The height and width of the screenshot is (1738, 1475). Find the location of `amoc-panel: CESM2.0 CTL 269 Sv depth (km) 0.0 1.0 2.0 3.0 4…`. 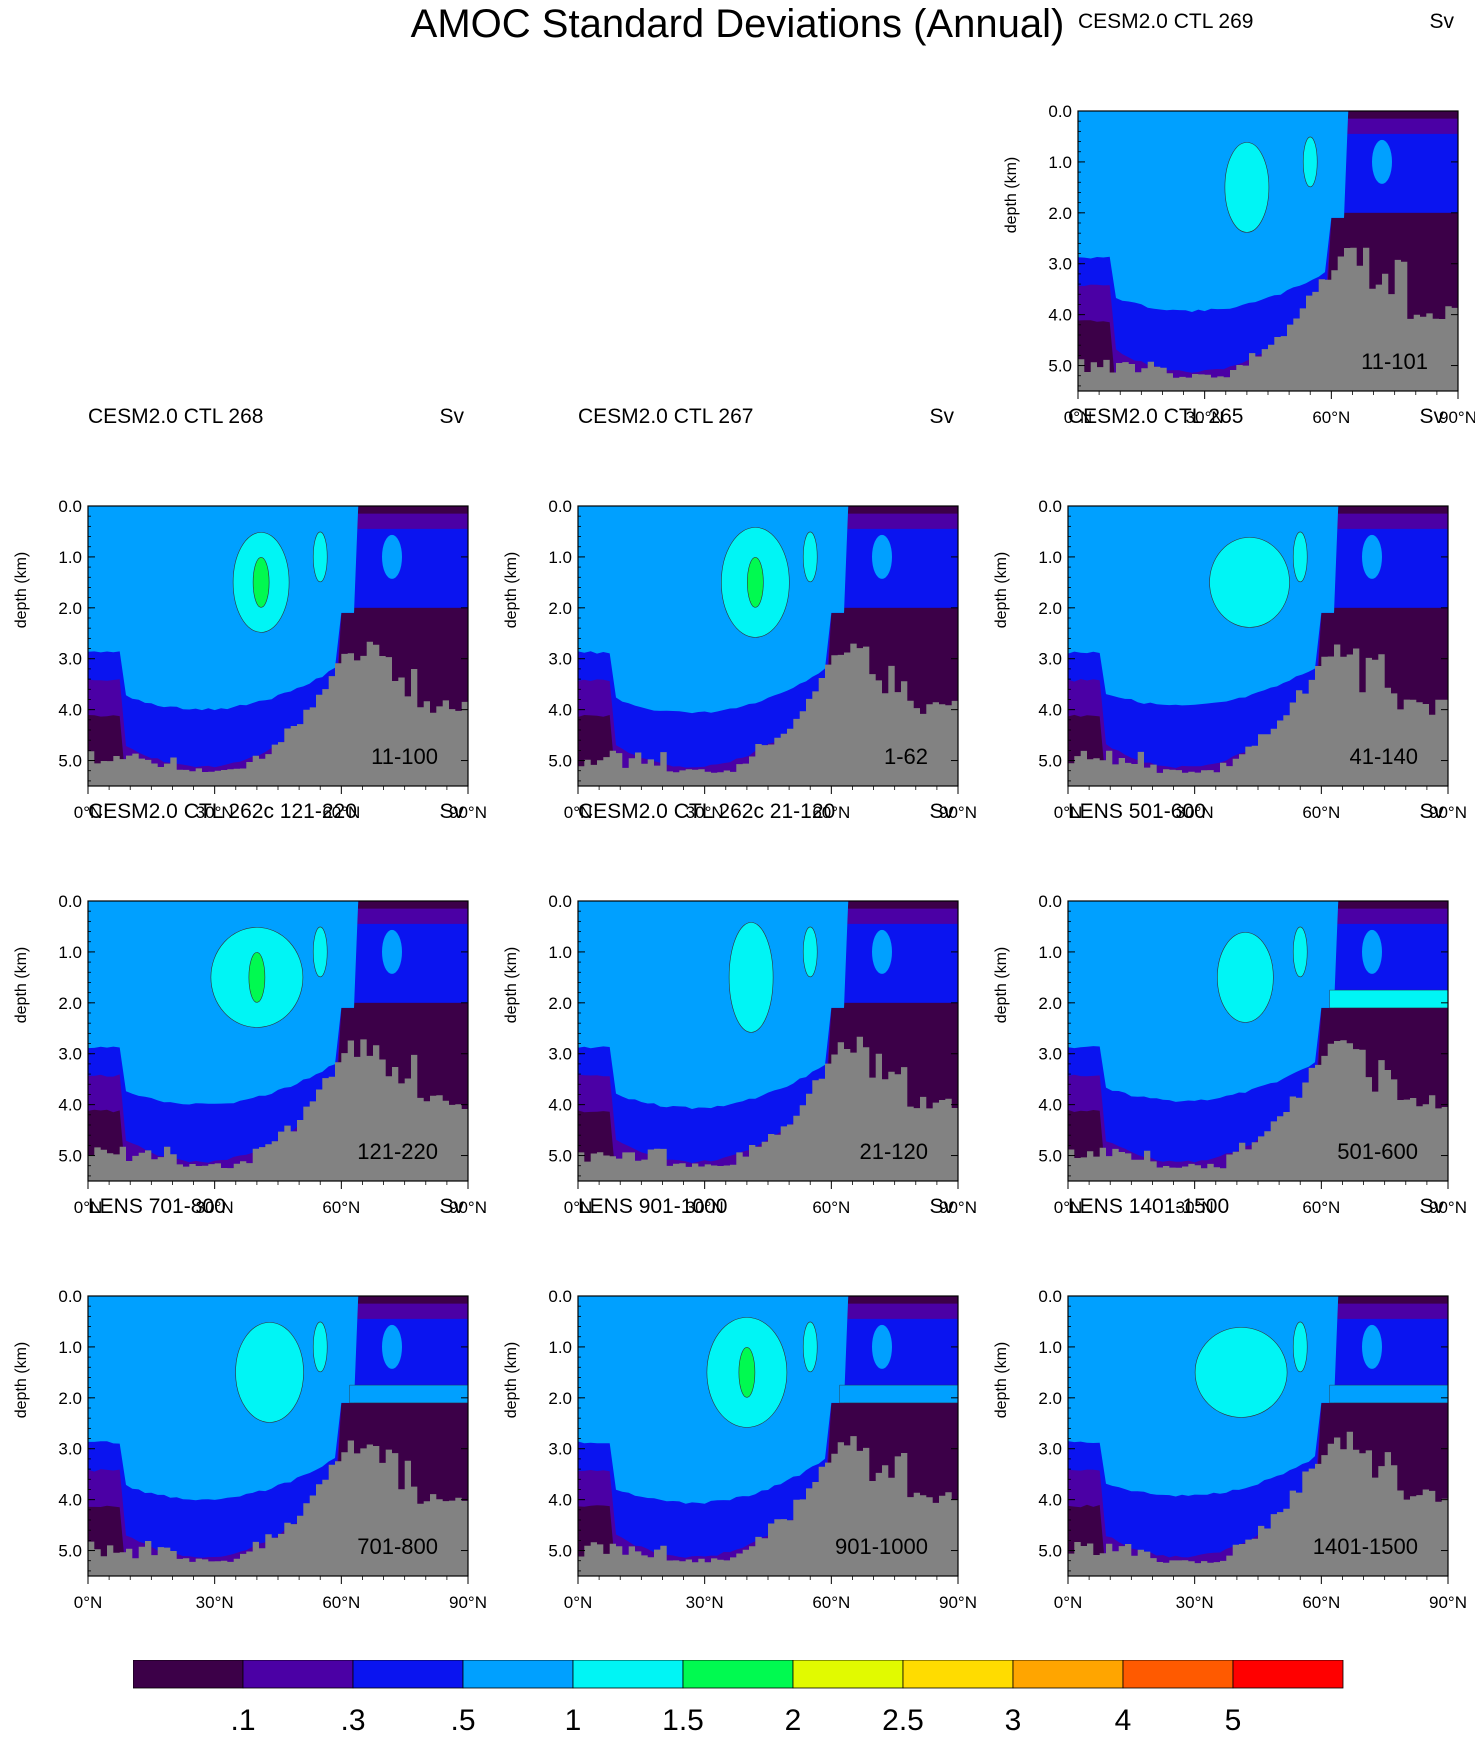

amoc-panel: CESM2.0 CTL 269 Sv depth (km) 0.0 1.0 2.0 3.0 4… is located at coordinates (1232, 213).